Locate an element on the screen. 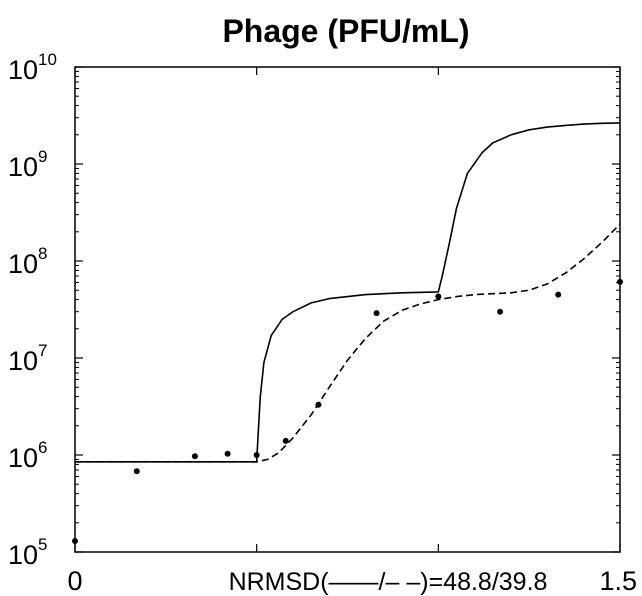 This screenshot has height=596, width=642. y-tick-exponent: 7 is located at coordinates (42, 350).